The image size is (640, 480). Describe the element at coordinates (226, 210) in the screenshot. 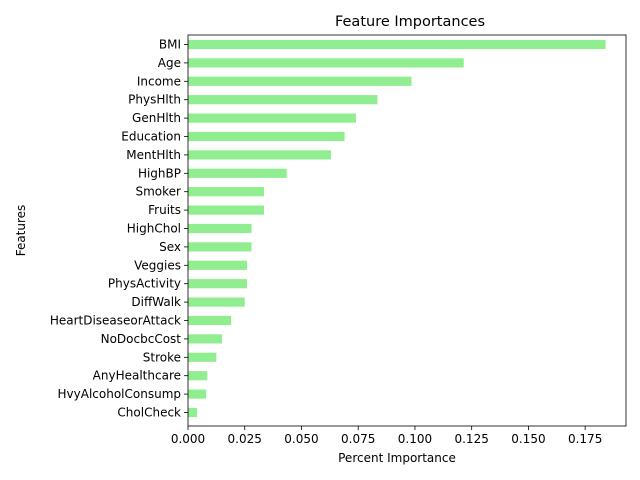

I see `bar-fruits` at that location.